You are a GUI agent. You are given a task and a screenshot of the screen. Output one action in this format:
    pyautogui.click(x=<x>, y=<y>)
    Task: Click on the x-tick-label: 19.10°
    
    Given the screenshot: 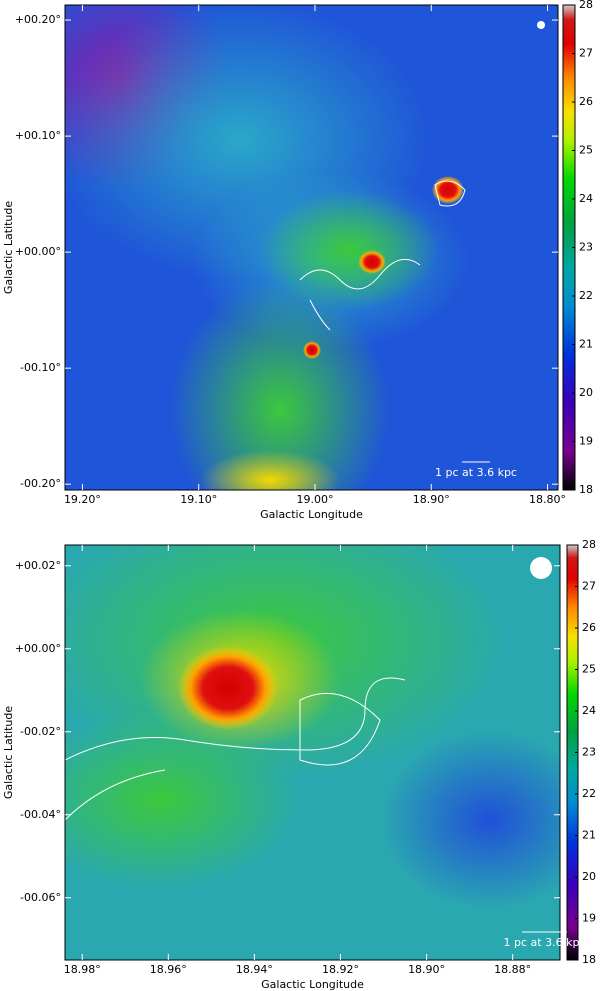 What is the action you would take?
    pyautogui.click(x=198, y=499)
    